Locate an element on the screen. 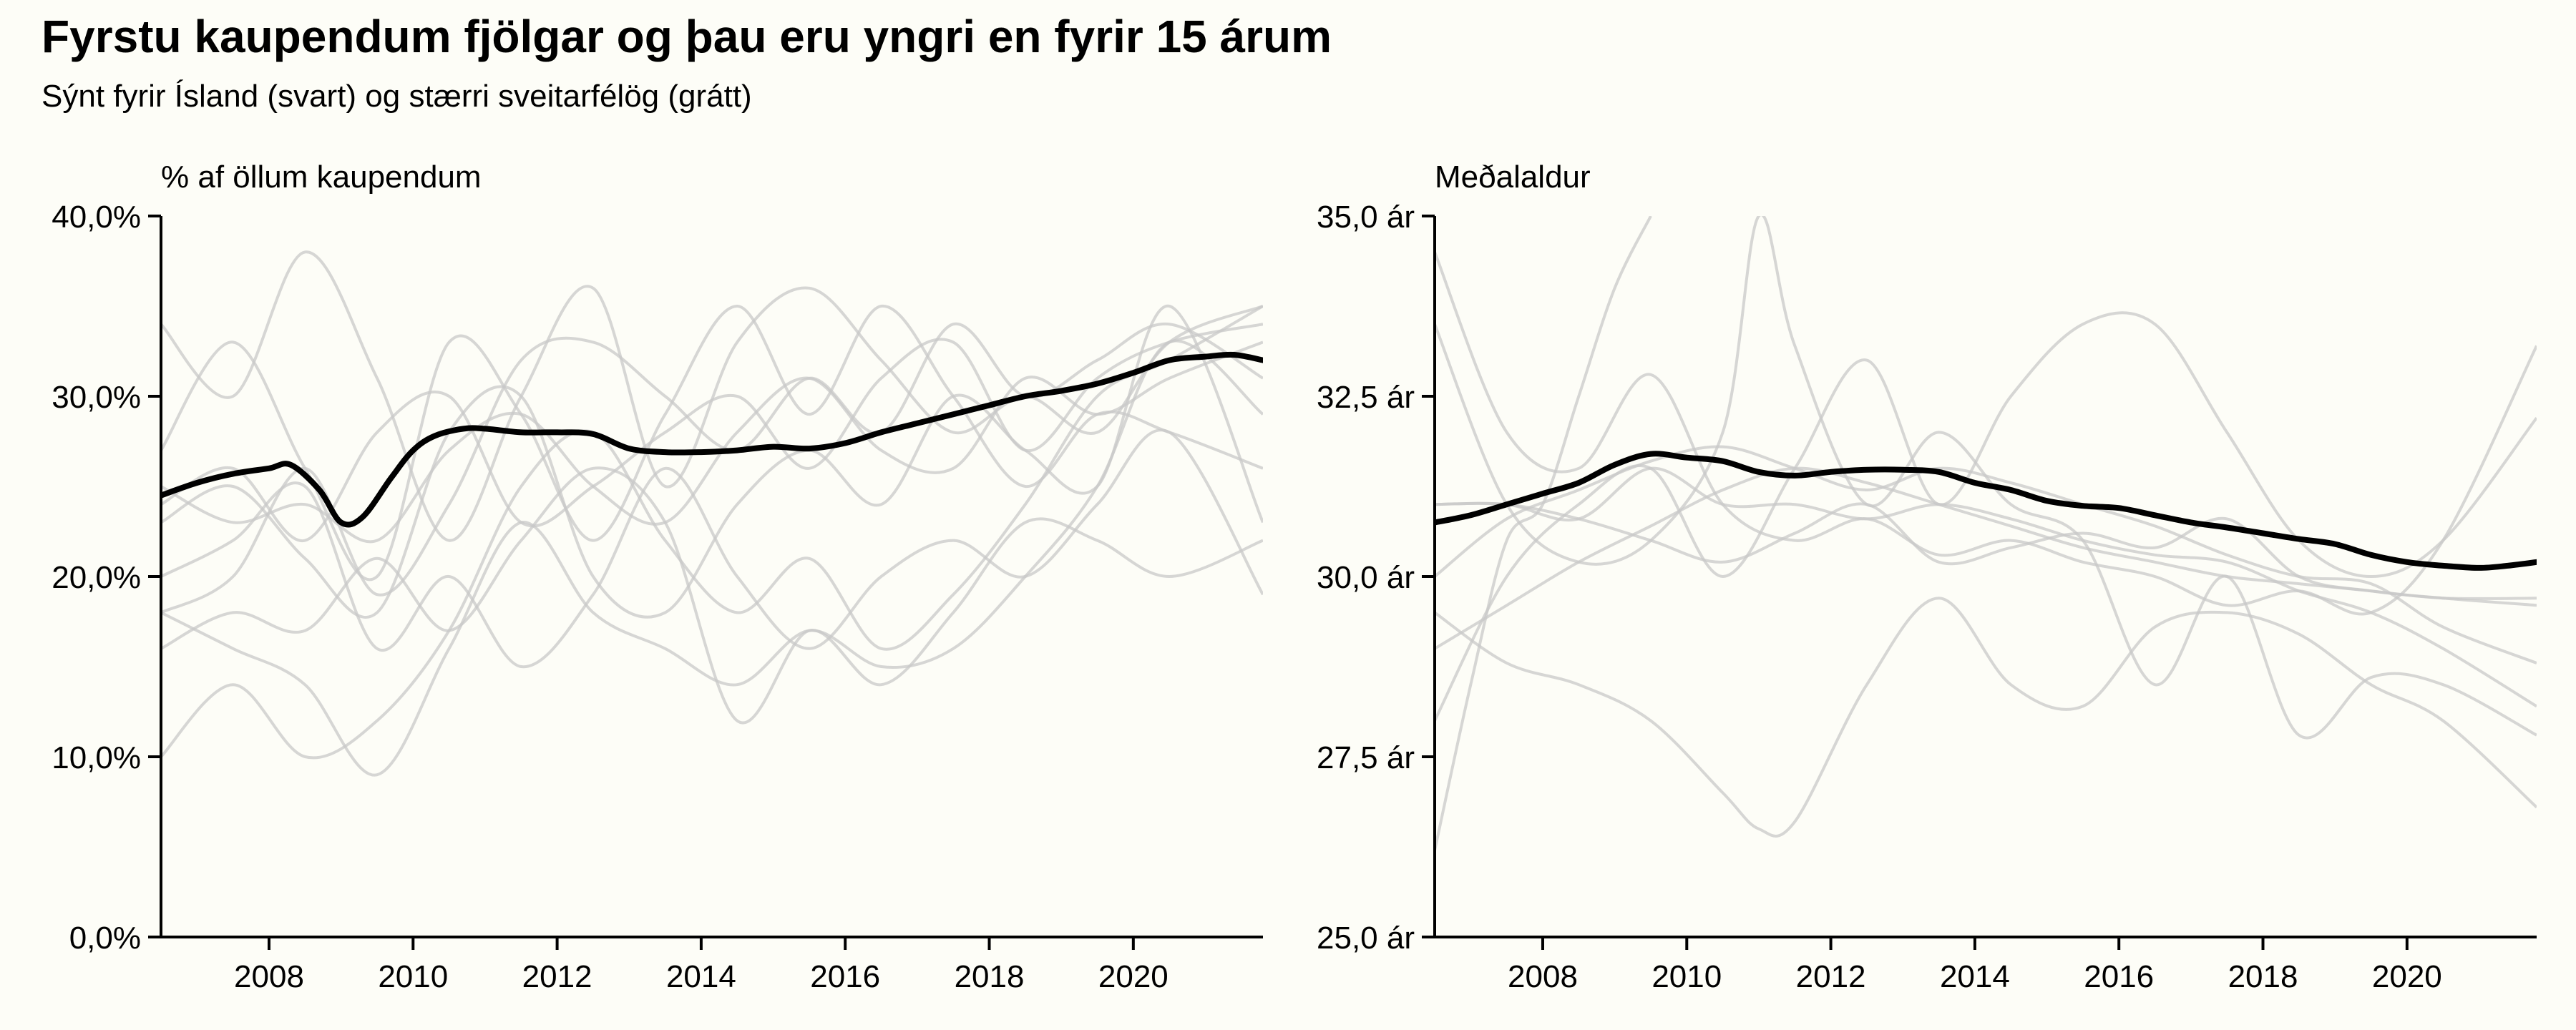 This screenshot has width=2576, height=1030. y-tick-label: 40,0% is located at coordinates (96, 218).